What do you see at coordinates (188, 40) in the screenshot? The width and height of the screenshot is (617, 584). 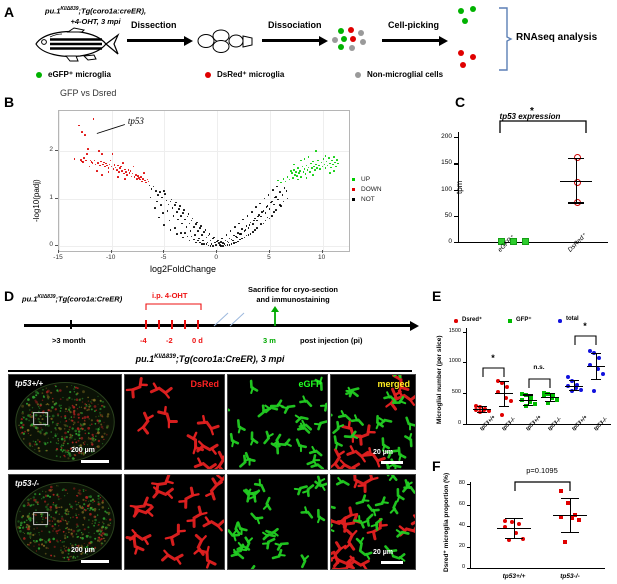 I see `arrow-1-head` at bounding box center [188, 40].